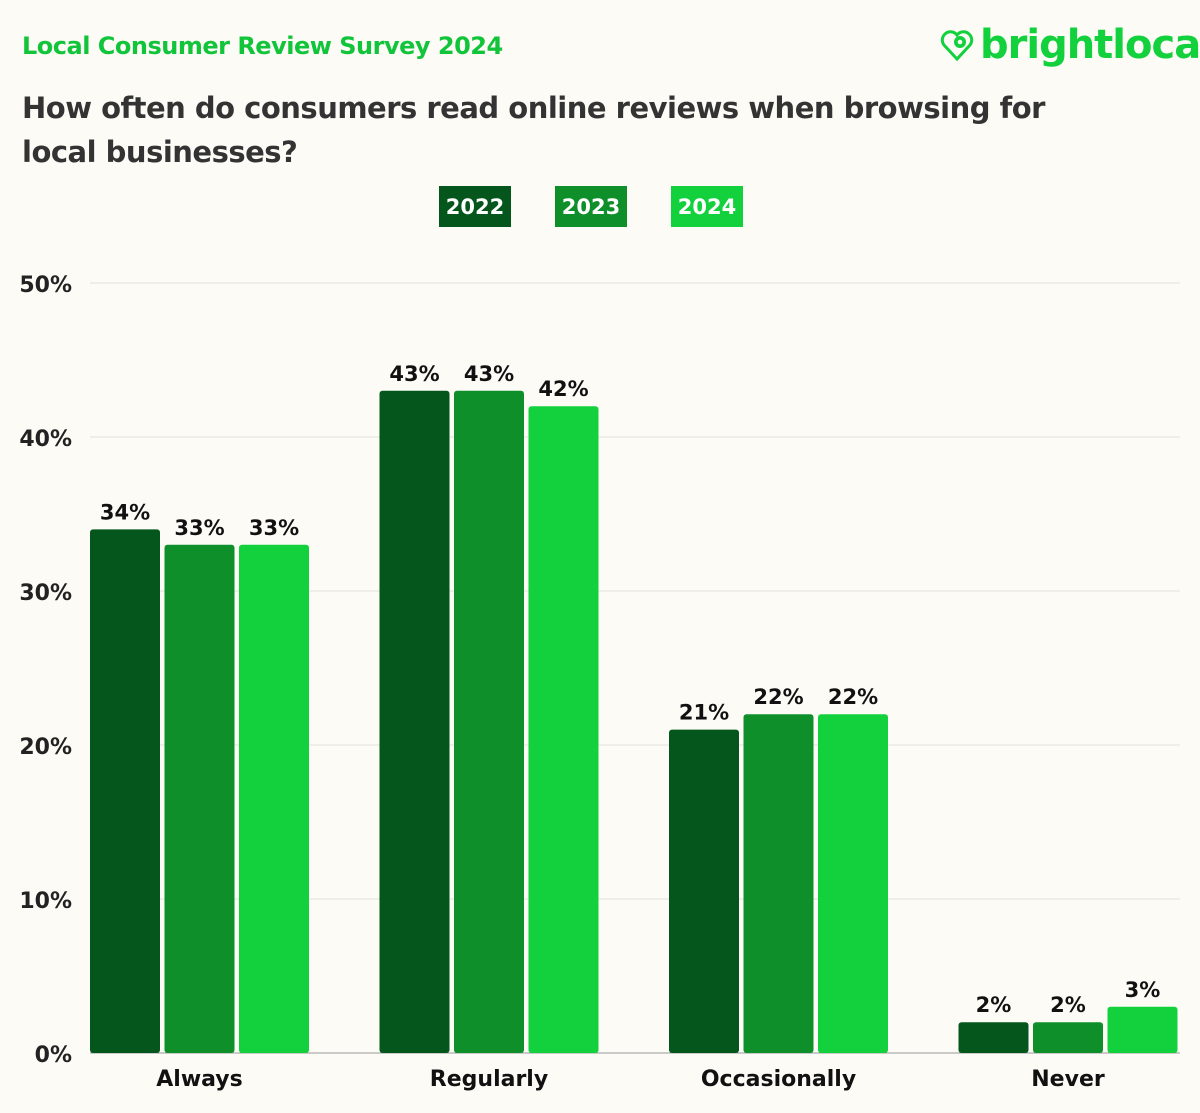  Describe the element at coordinates (45, 901) in the screenshot. I see `y-tick-label: 10%` at that location.